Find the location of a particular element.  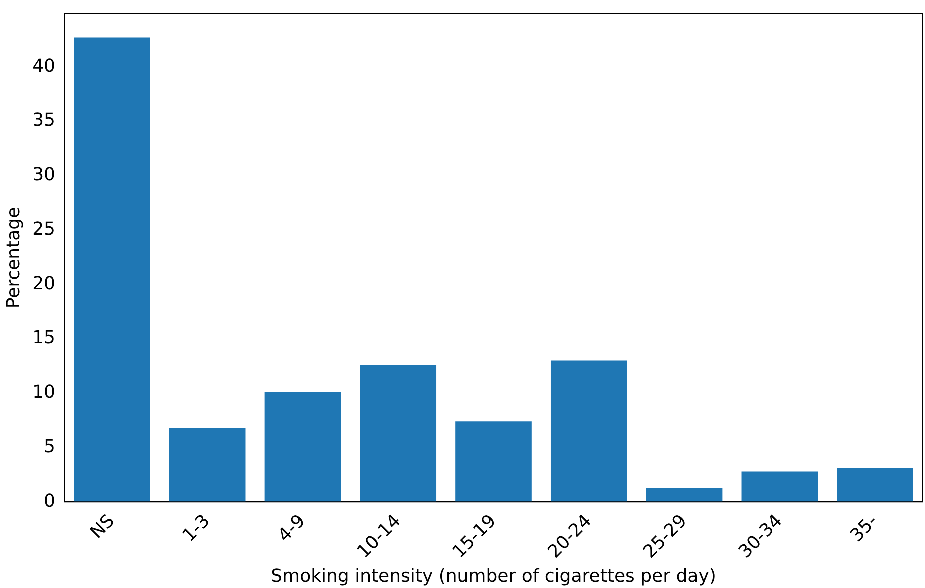

y-tick-label: 40 is located at coordinates (44, 66).